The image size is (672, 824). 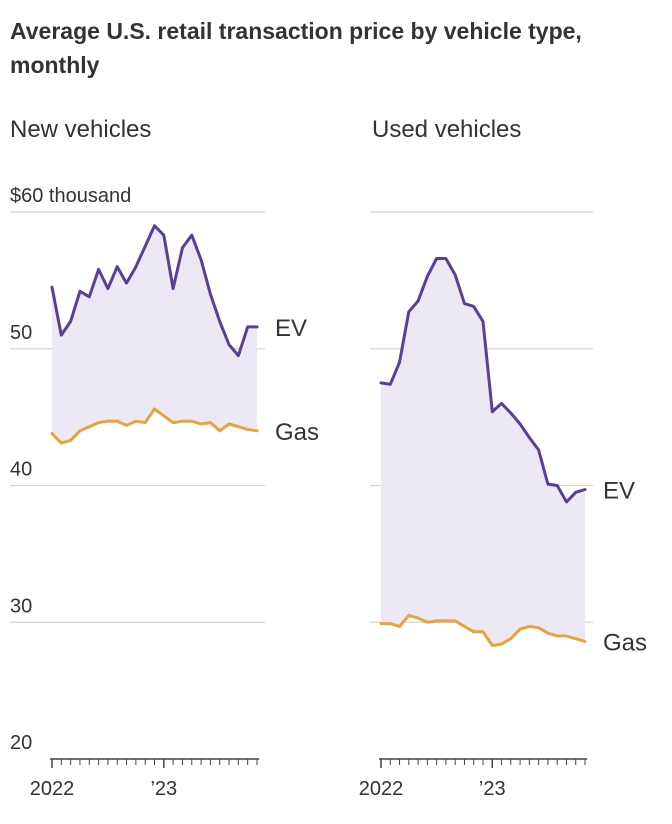 What do you see at coordinates (154, 426) in the screenshot?
I see `gas-line-new` at bounding box center [154, 426].